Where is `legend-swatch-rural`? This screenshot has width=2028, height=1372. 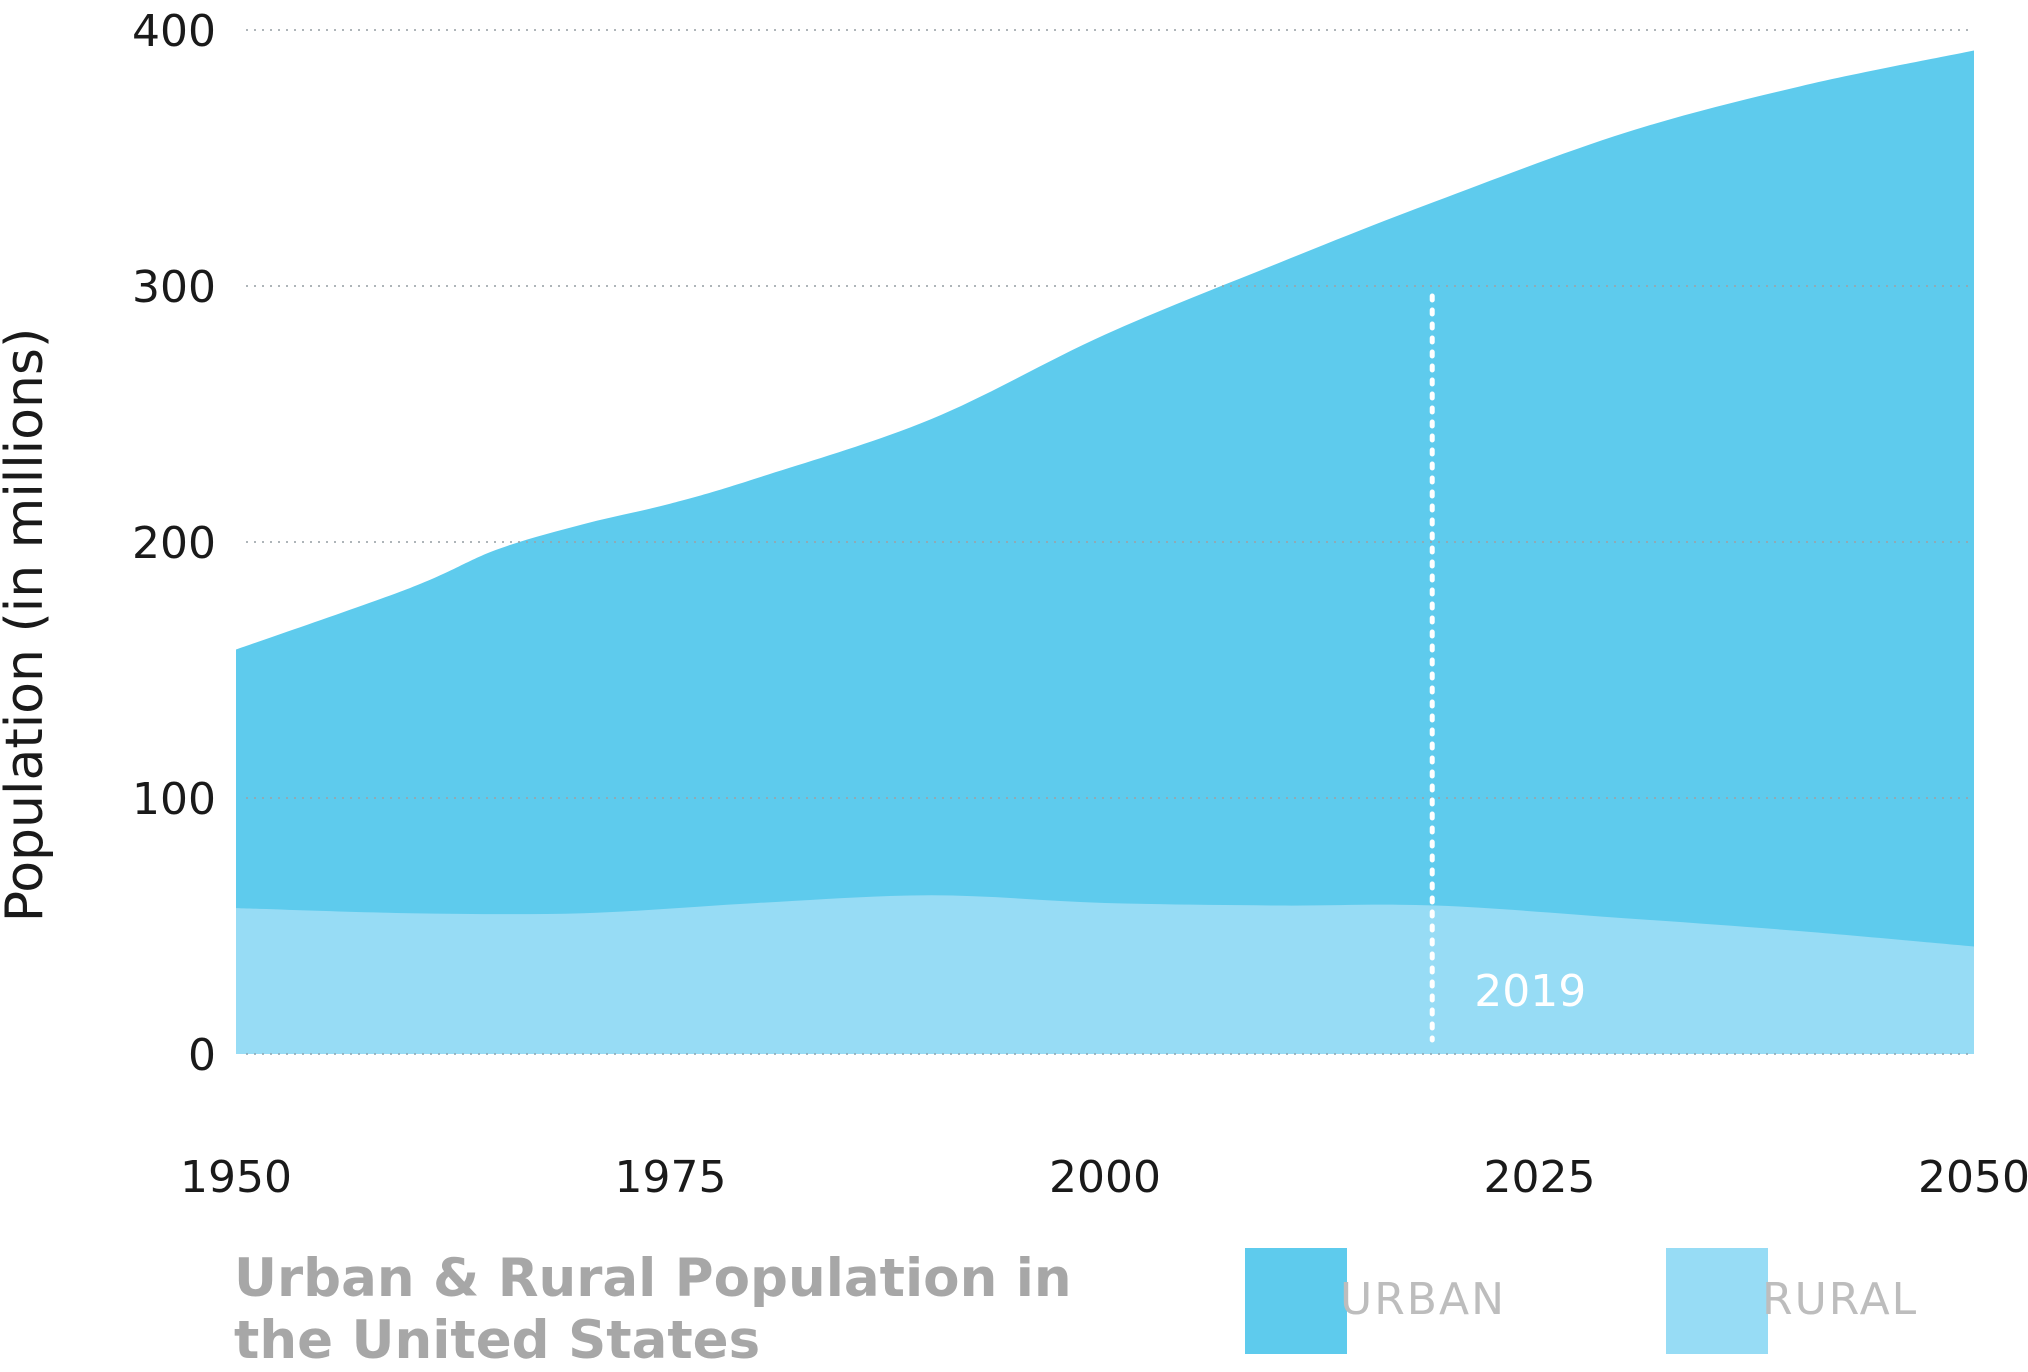
legend-swatch-rural is located at coordinates (1717, 1301).